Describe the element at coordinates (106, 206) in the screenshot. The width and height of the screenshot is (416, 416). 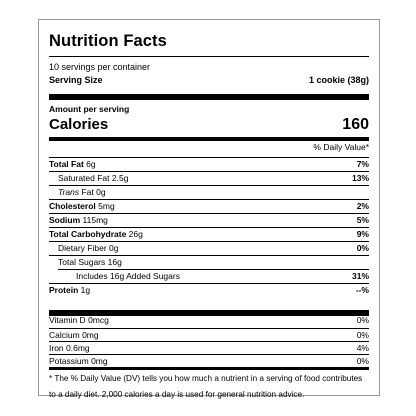
I see `nutrient-amount: 5mg` at that location.